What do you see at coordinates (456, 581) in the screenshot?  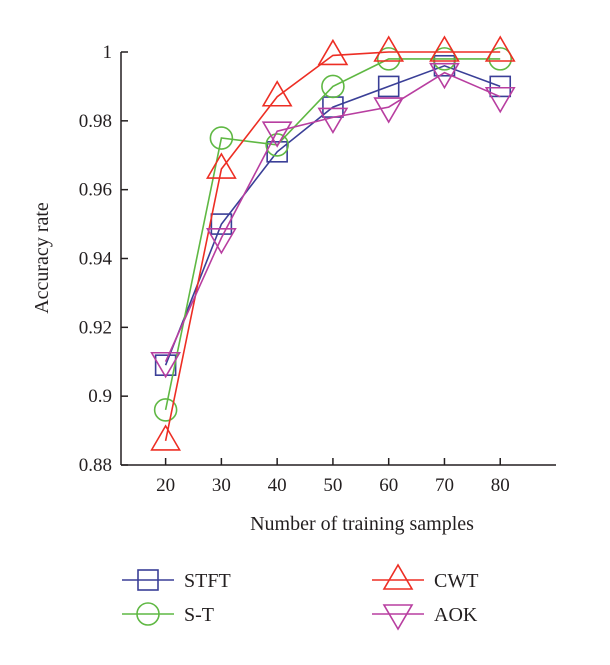 I see `legend-label-cwt: CWT` at bounding box center [456, 581].